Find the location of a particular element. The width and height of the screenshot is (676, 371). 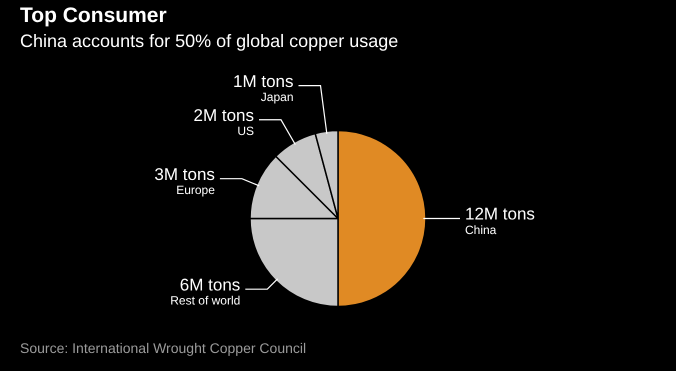

chart-subtitle: China accounts for 50% of global copper usage is located at coordinates (209, 41).